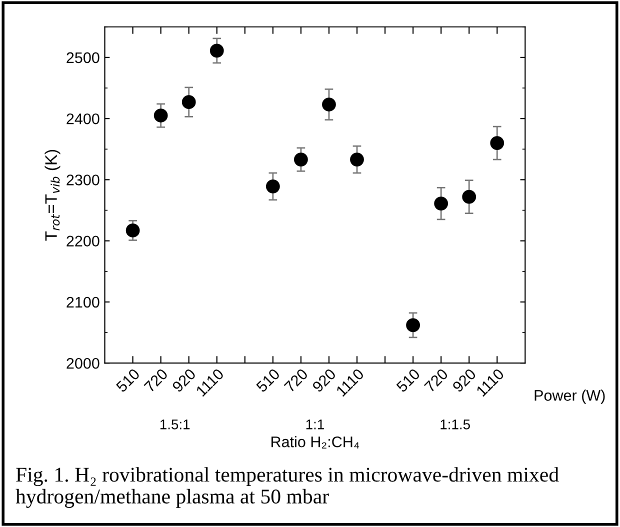 The width and height of the screenshot is (620, 527). Describe the element at coordinates (455, 425) in the screenshot. I see `text: 1:1.5` at that location.